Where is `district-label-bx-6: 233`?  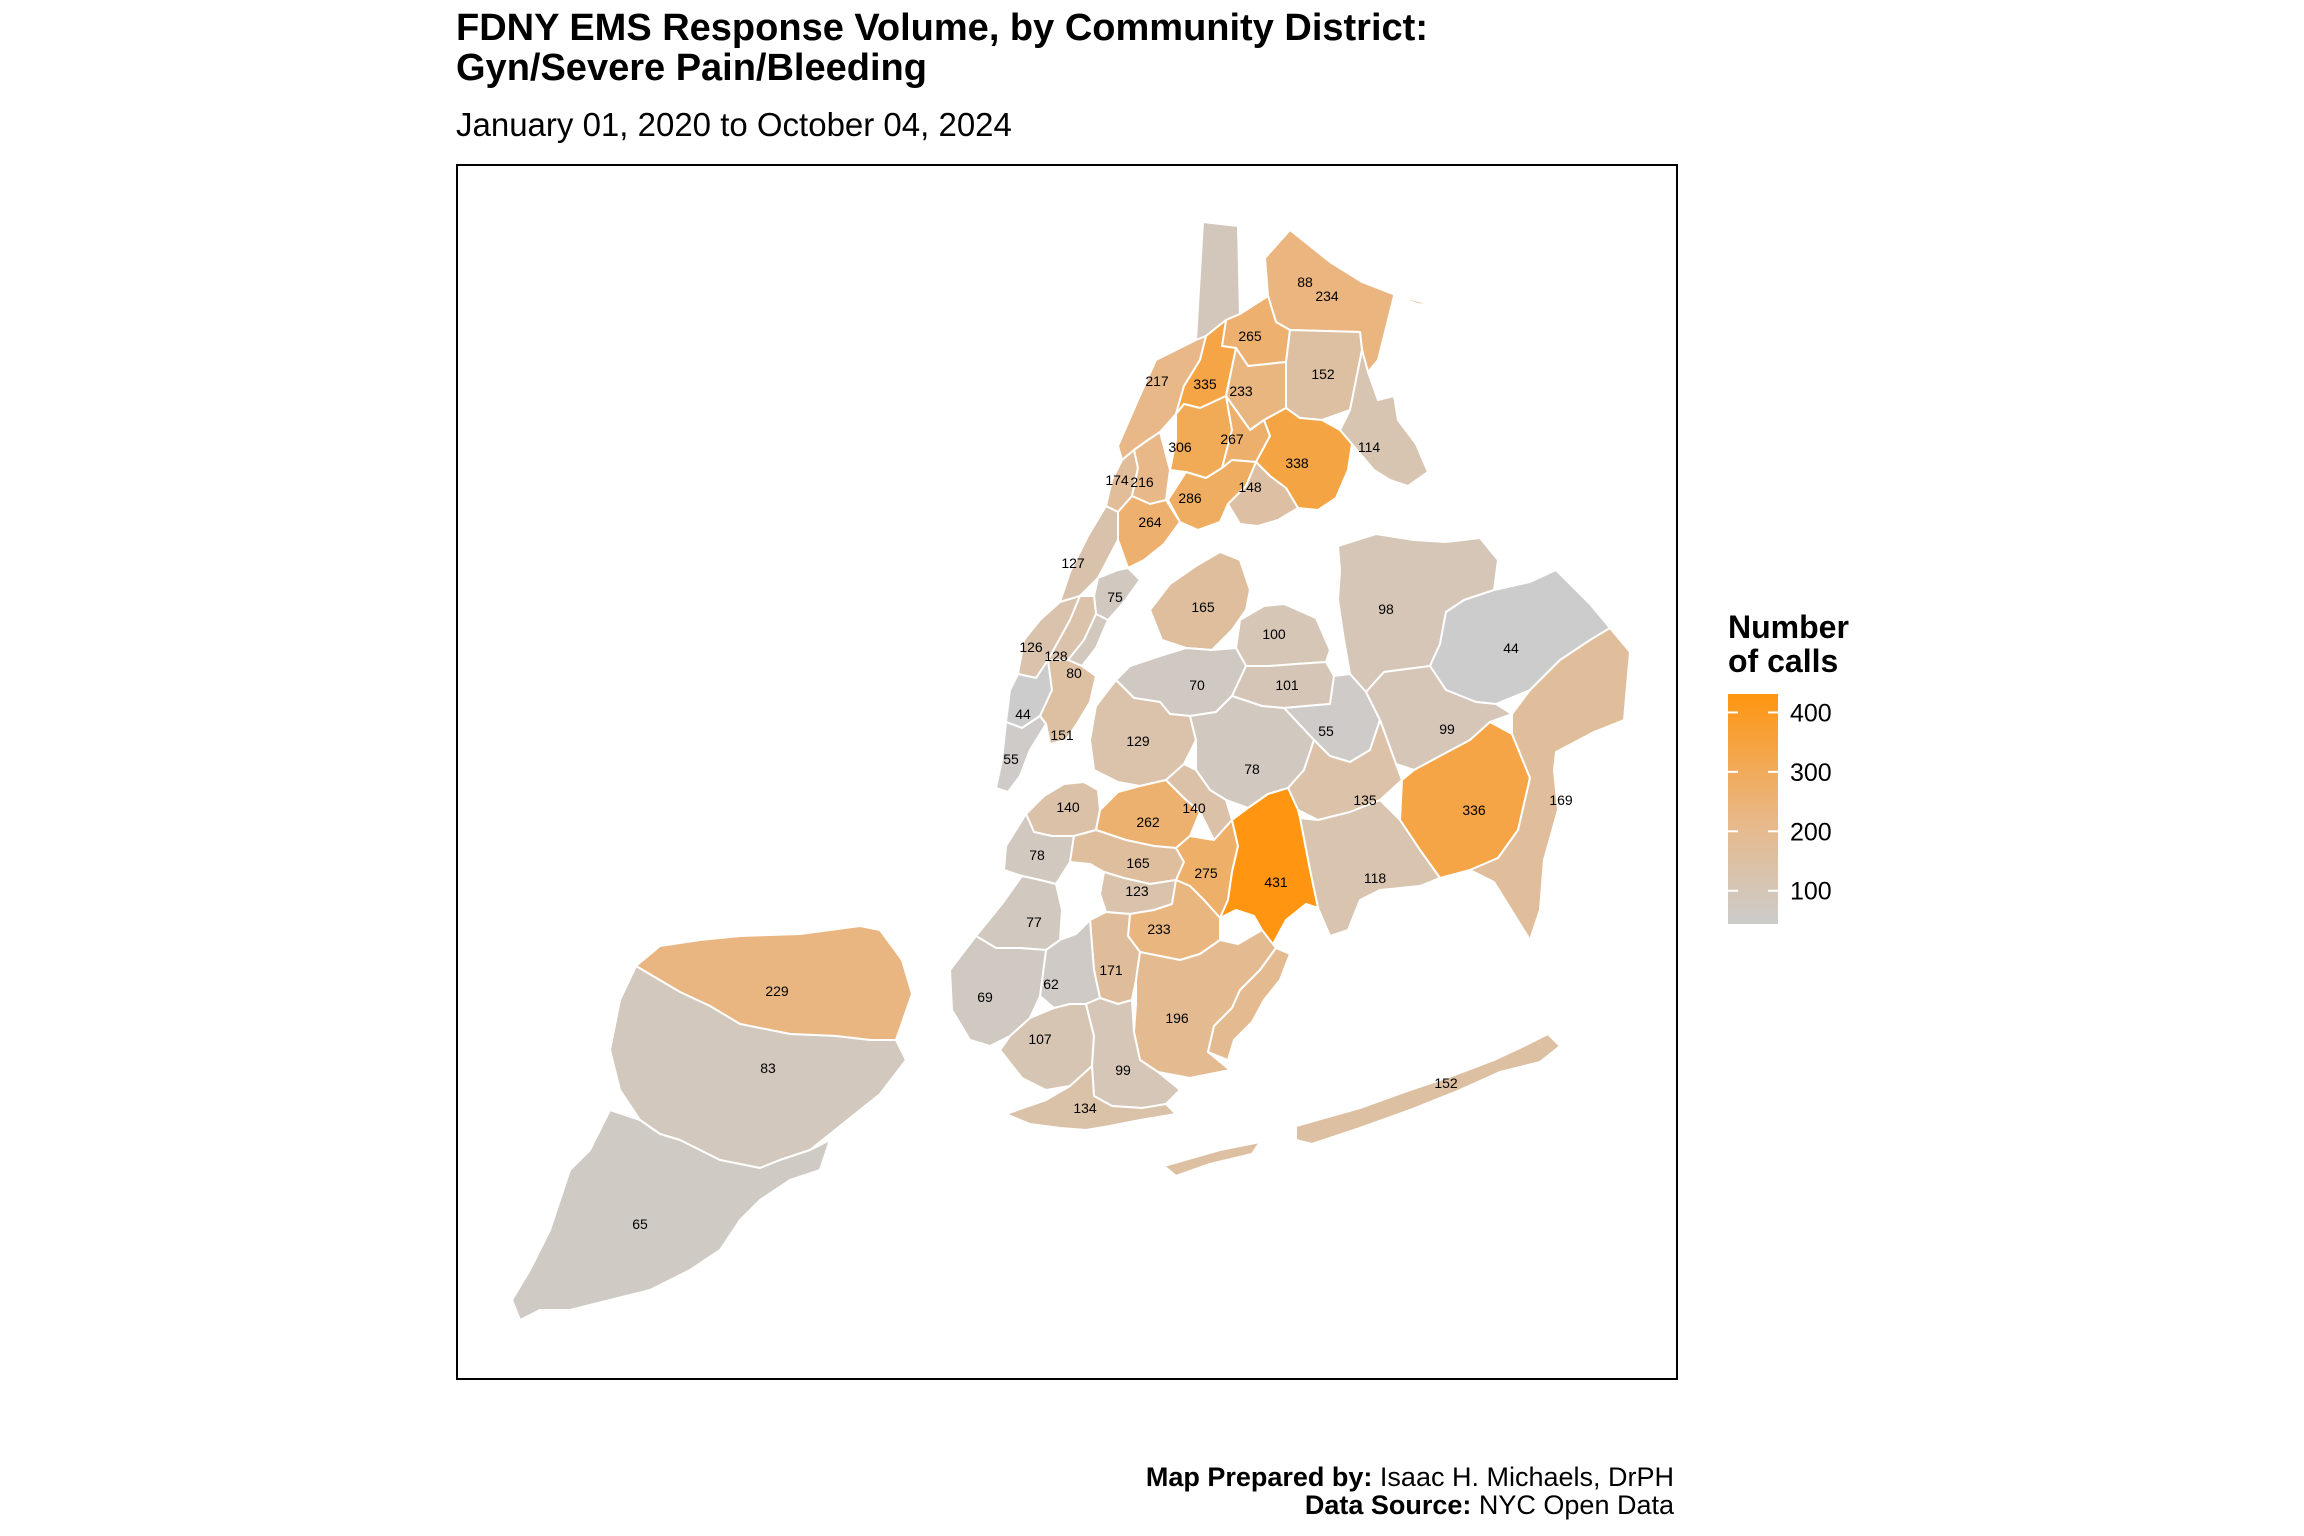 district-label-bx-6: 233 is located at coordinates (1241, 391).